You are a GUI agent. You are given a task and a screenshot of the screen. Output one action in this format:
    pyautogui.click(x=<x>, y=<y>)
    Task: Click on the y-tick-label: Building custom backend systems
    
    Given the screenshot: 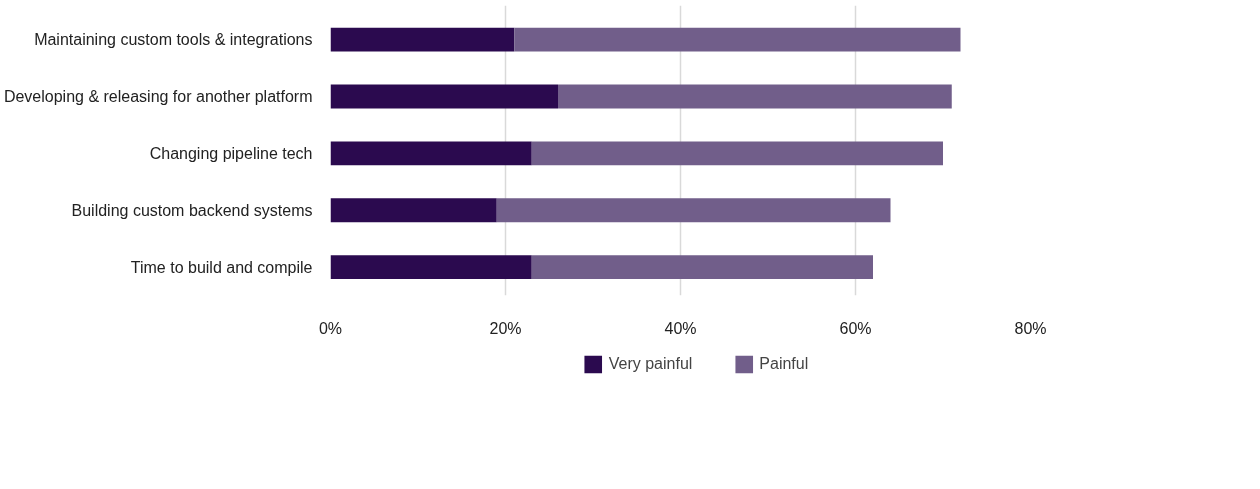 What is the action you would take?
    pyautogui.click(x=192, y=210)
    